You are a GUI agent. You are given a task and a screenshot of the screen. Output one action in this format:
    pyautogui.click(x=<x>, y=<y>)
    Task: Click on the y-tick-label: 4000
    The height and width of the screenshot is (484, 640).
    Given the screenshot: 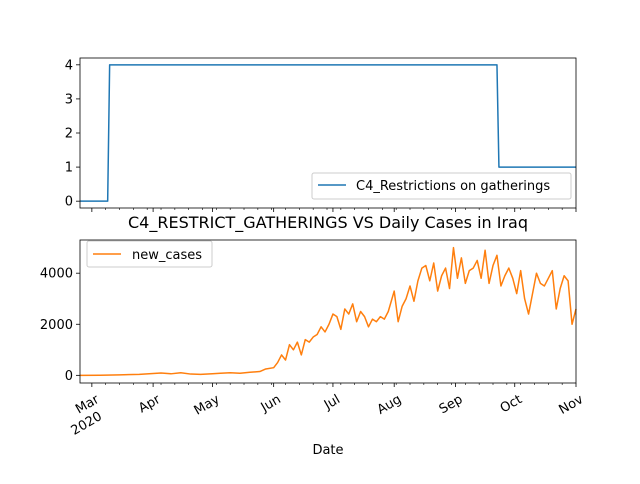 What is the action you would take?
    pyautogui.click(x=56, y=274)
    